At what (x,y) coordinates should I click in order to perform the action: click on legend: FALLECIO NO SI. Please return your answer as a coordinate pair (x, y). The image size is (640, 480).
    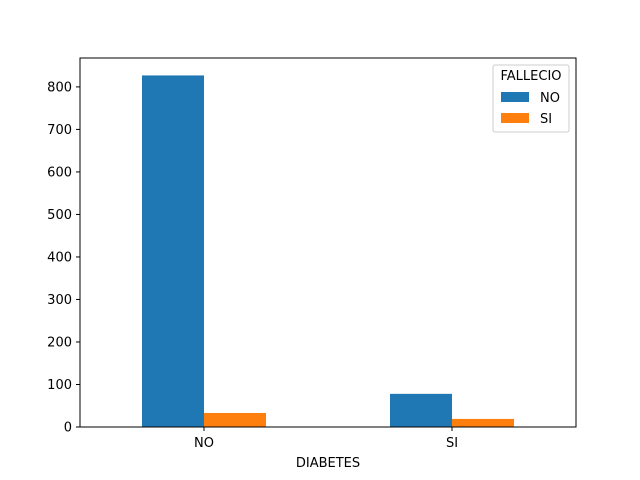
    Looking at the image, I should click on (531, 98).